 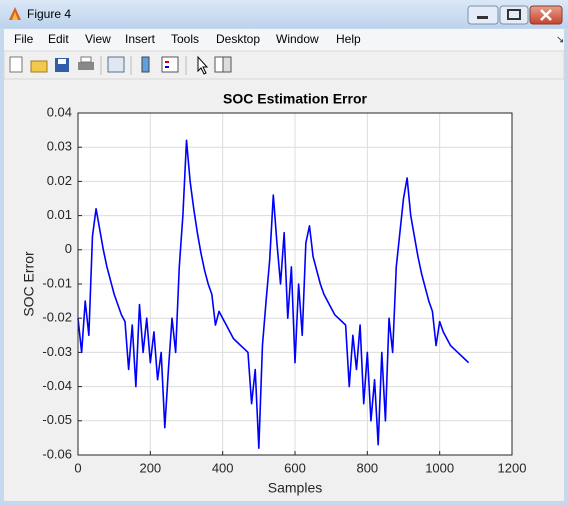 What do you see at coordinates (116, 64) in the screenshot?
I see `link-plot-button` at bounding box center [116, 64].